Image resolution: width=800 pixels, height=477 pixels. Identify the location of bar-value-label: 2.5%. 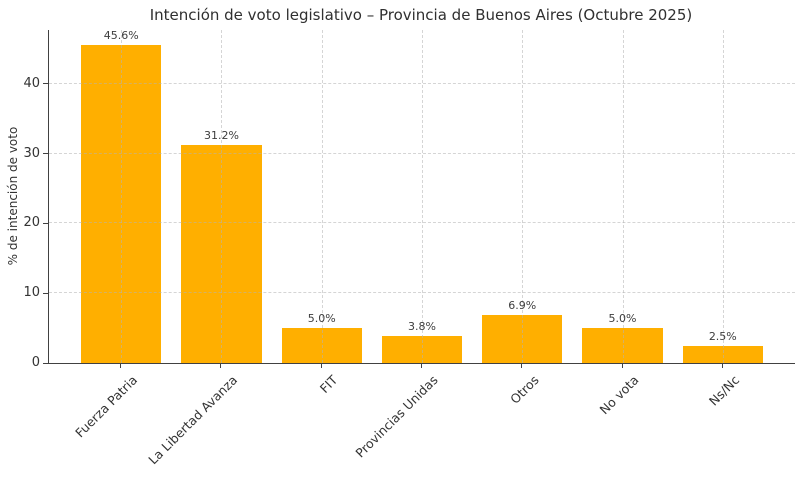
(722, 336).